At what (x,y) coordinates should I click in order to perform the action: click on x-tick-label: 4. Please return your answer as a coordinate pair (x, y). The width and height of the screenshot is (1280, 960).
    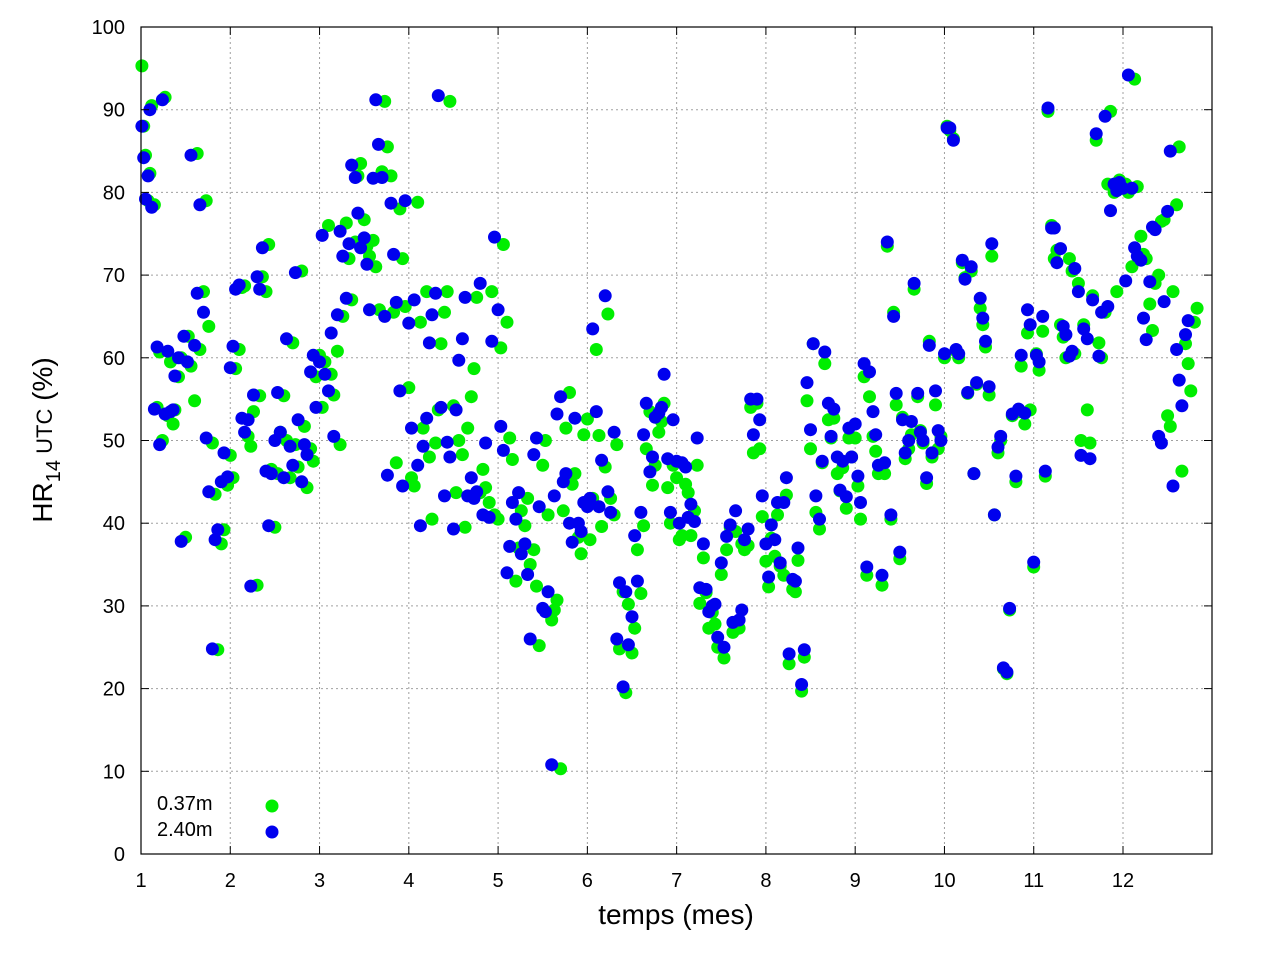
    Looking at the image, I should click on (408, 881).